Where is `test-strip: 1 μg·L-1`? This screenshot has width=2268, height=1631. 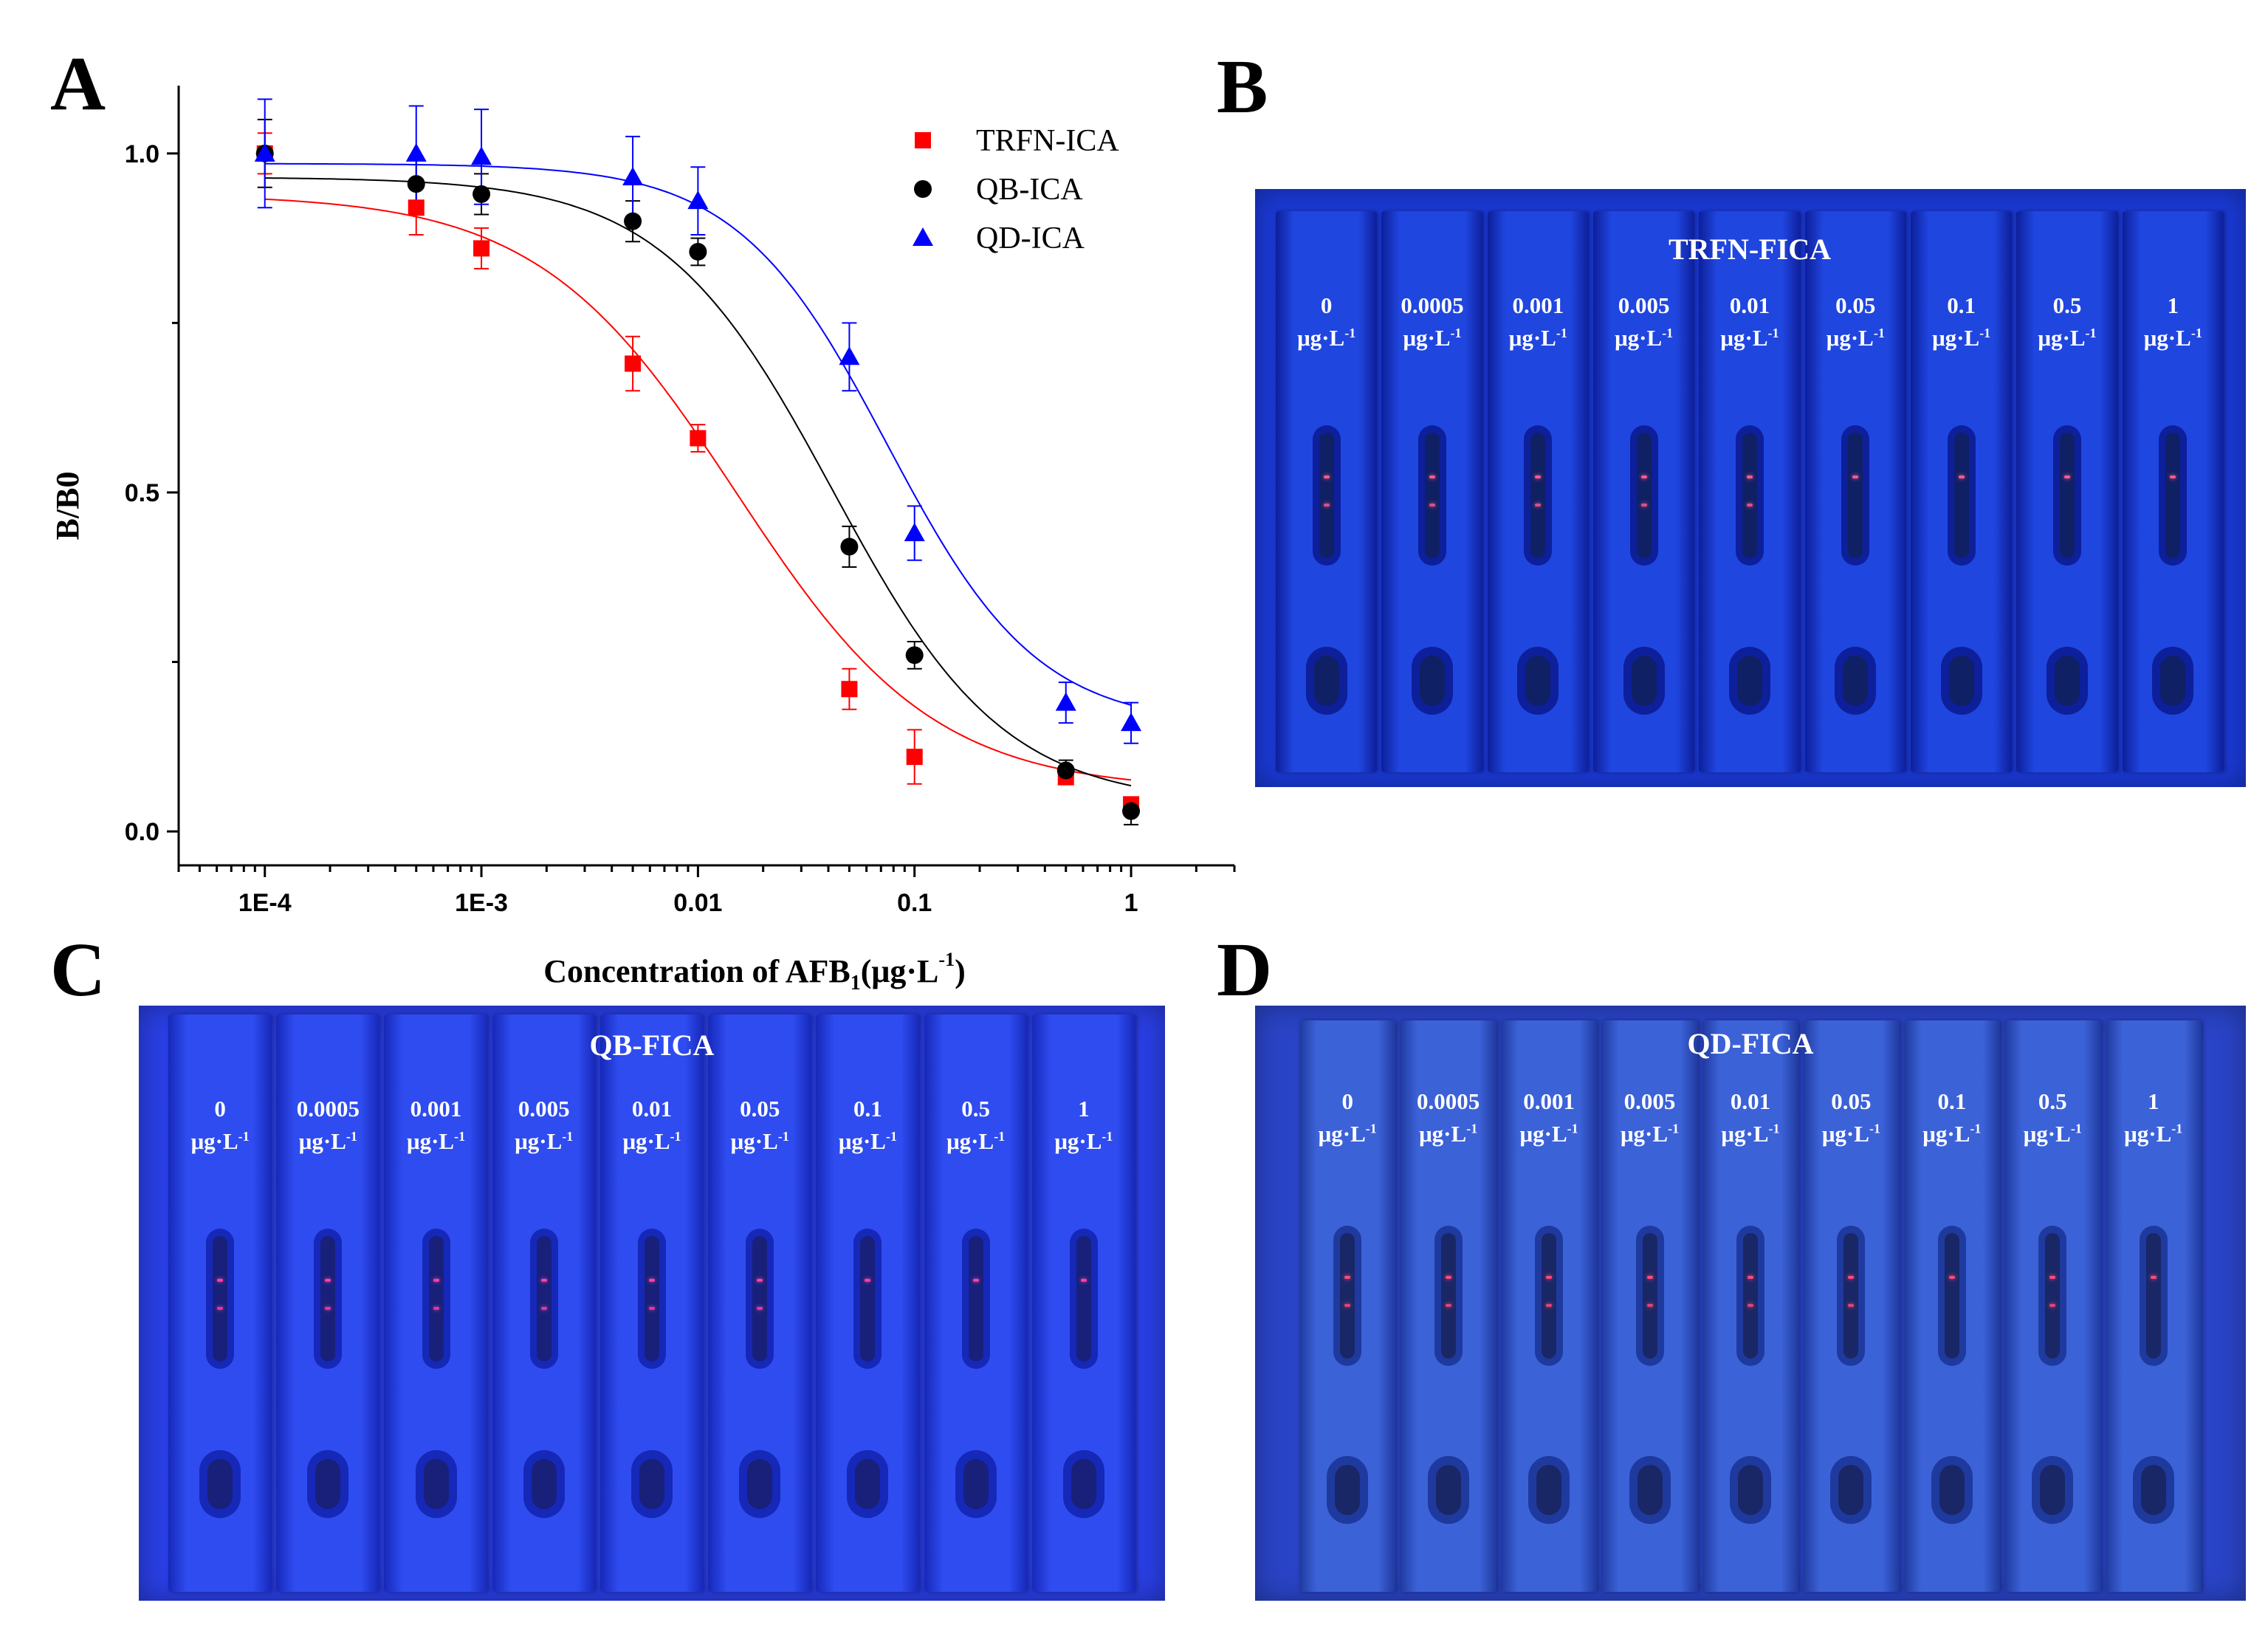
test-strip: 1 μg·L-1 is located at coordinates (2153, 1306).